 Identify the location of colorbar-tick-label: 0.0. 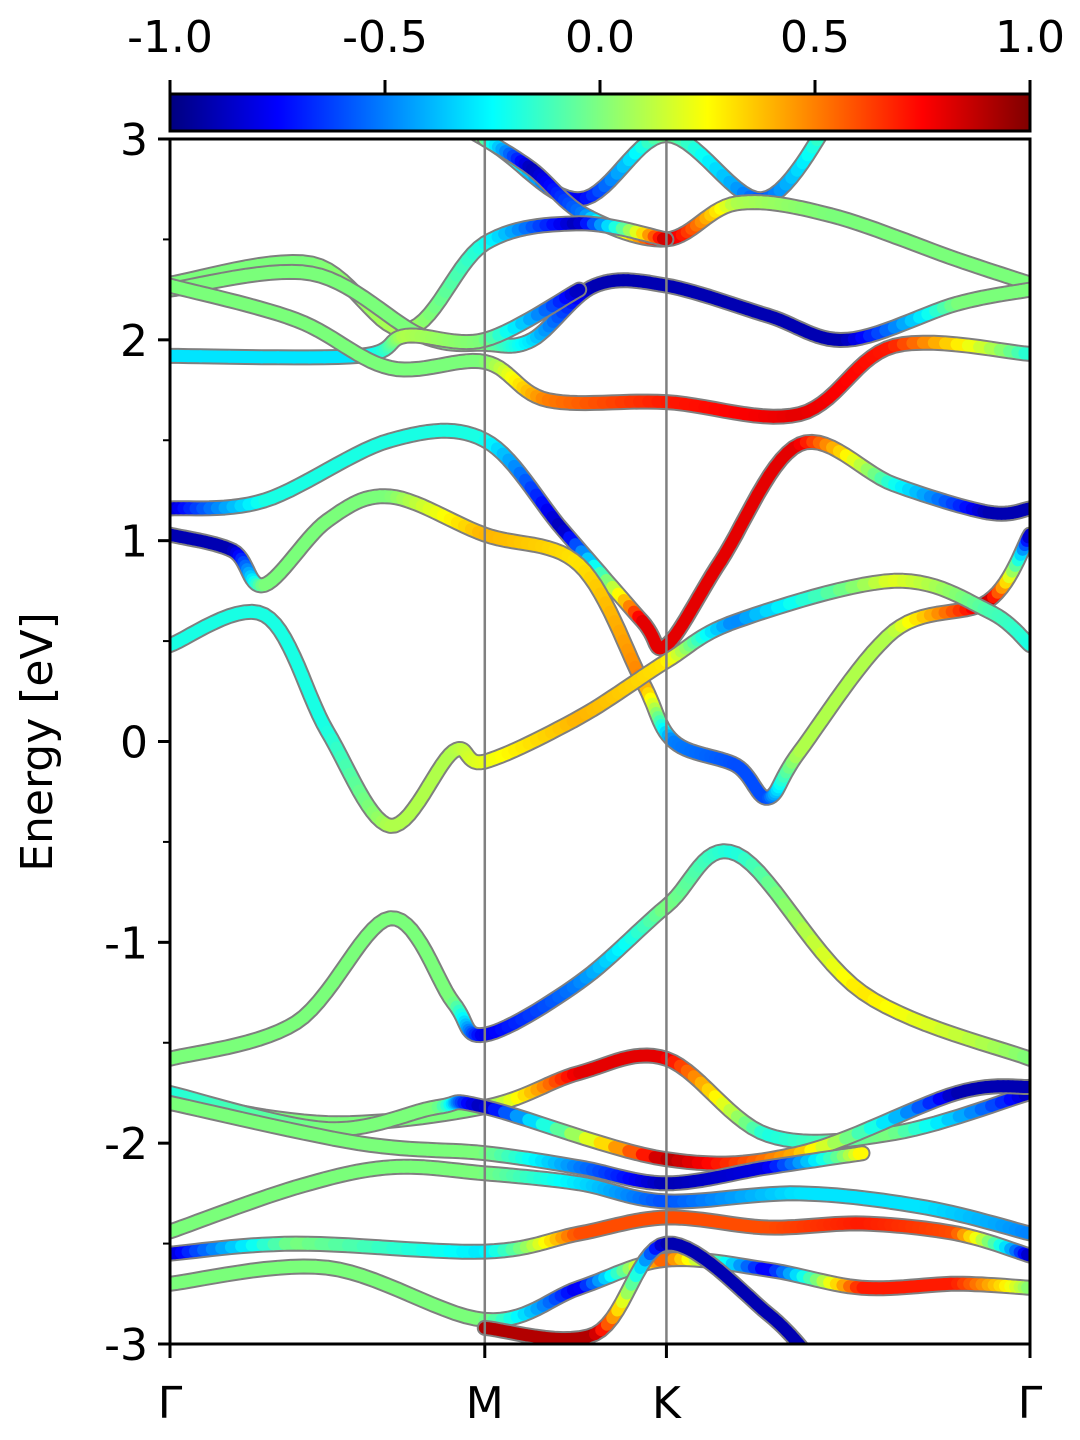
(600, 37).